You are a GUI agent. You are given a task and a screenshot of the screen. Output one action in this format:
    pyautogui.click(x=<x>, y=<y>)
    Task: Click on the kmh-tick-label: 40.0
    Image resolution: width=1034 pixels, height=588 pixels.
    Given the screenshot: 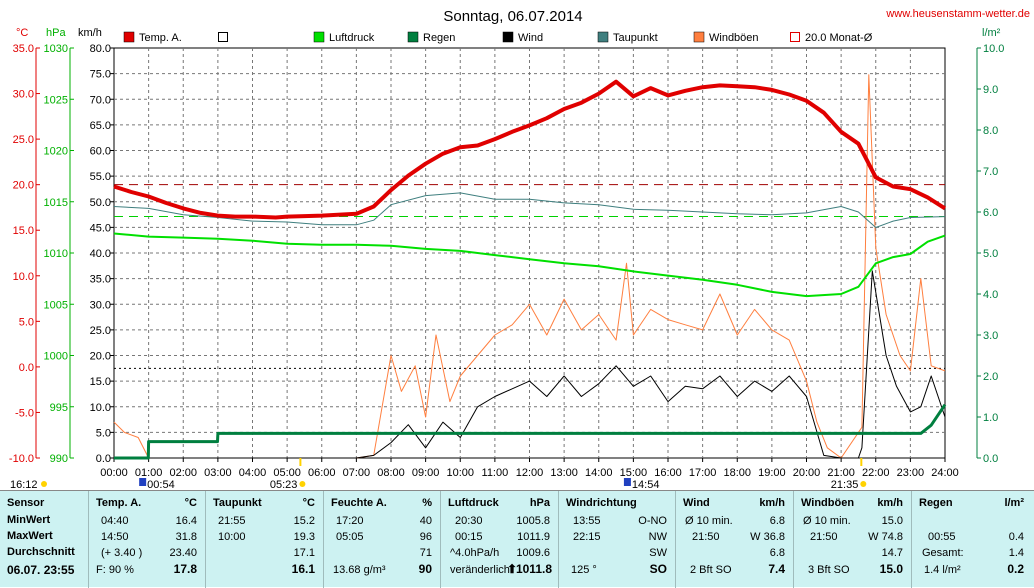 What is the action you would take?
    pyautogui.click(x=100, y=254)
    